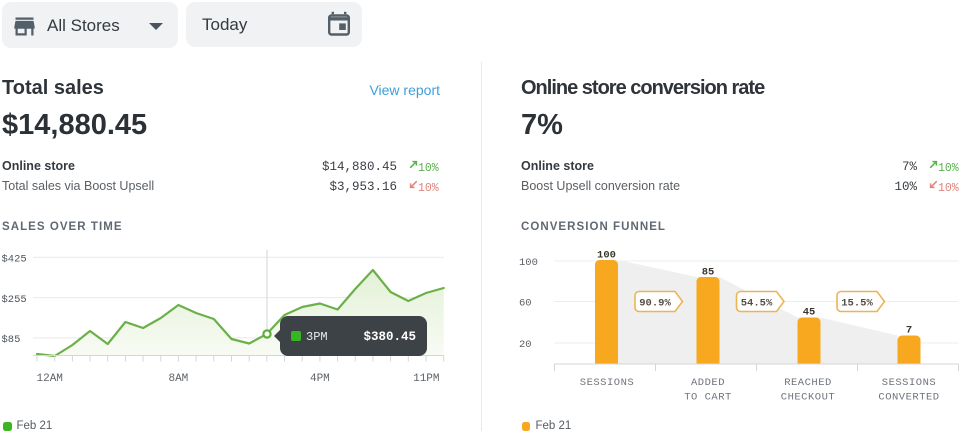 The height and width of the screenshot is (431, 960). What do you see at coordinates (426, 379) in the screenshot?
I see `svg-text: 11PM` at bounding box center [426, 379].